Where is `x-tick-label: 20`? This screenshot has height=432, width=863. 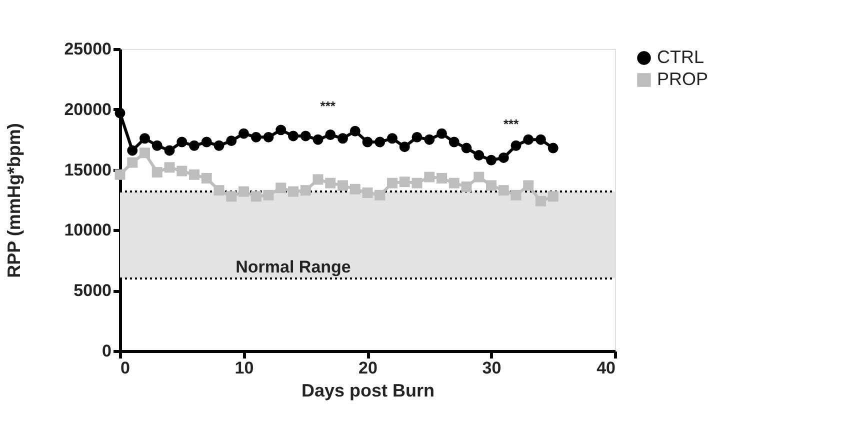 x-tick-label: 20 is located at coordinates (368, 368).